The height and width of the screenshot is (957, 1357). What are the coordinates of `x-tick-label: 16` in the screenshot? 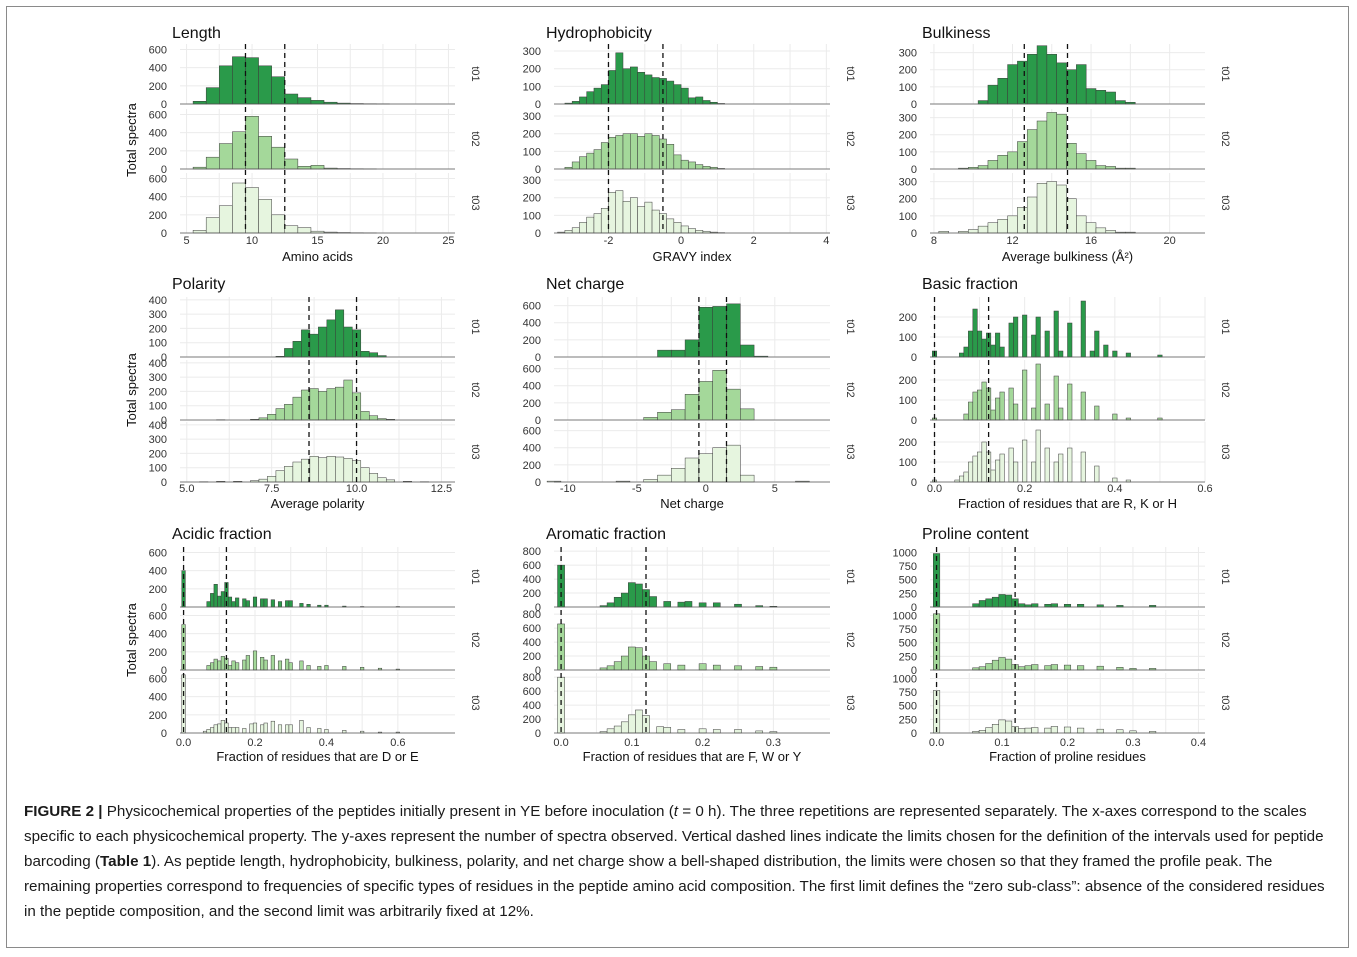 It's located at (1091, 241).